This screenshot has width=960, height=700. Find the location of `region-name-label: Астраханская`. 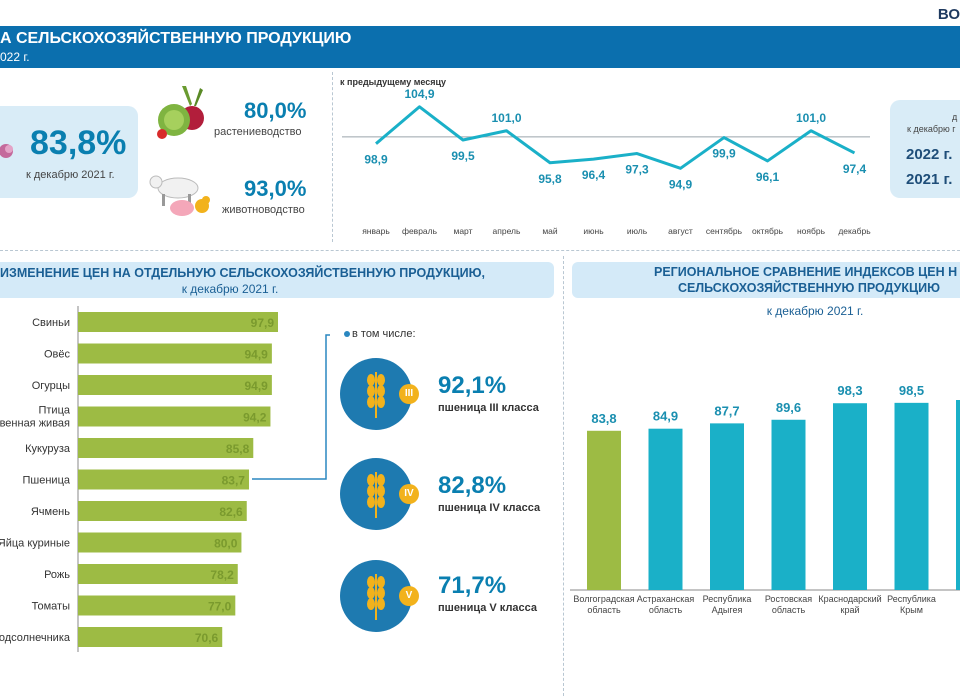

region-name-label: Астраханская is located at coordinates (666, 599).